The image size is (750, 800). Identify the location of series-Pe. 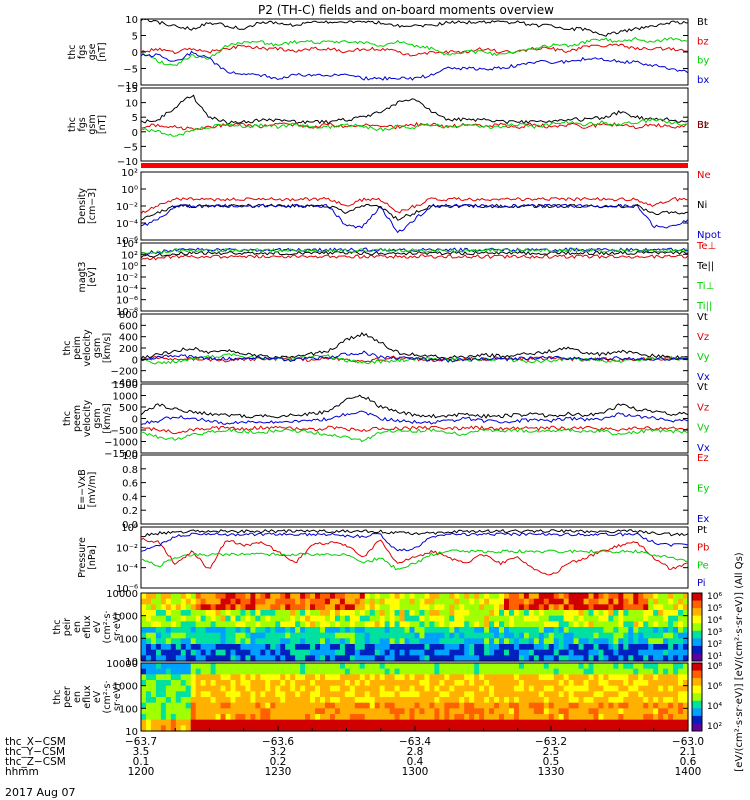
(414, 560).